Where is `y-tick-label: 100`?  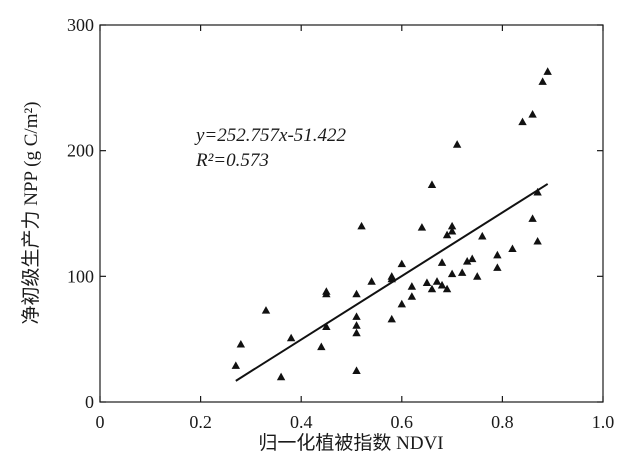 y-tick-label: 100 is located at coordinates (80, 276).